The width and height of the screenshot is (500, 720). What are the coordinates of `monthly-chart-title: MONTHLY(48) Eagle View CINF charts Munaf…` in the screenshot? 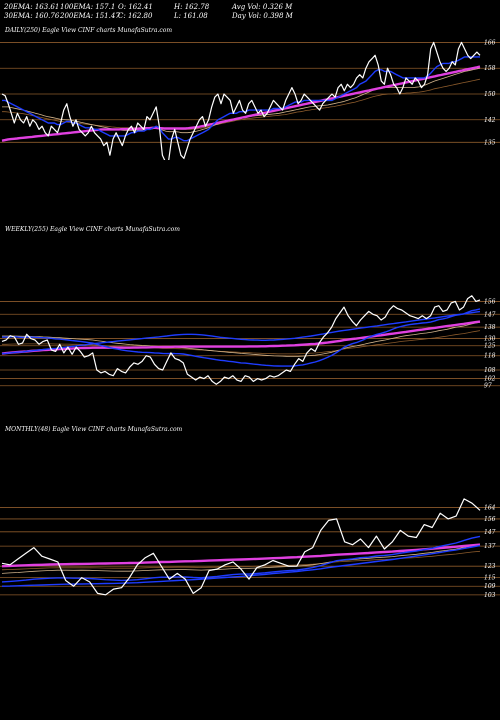 It's located at (94, 429).